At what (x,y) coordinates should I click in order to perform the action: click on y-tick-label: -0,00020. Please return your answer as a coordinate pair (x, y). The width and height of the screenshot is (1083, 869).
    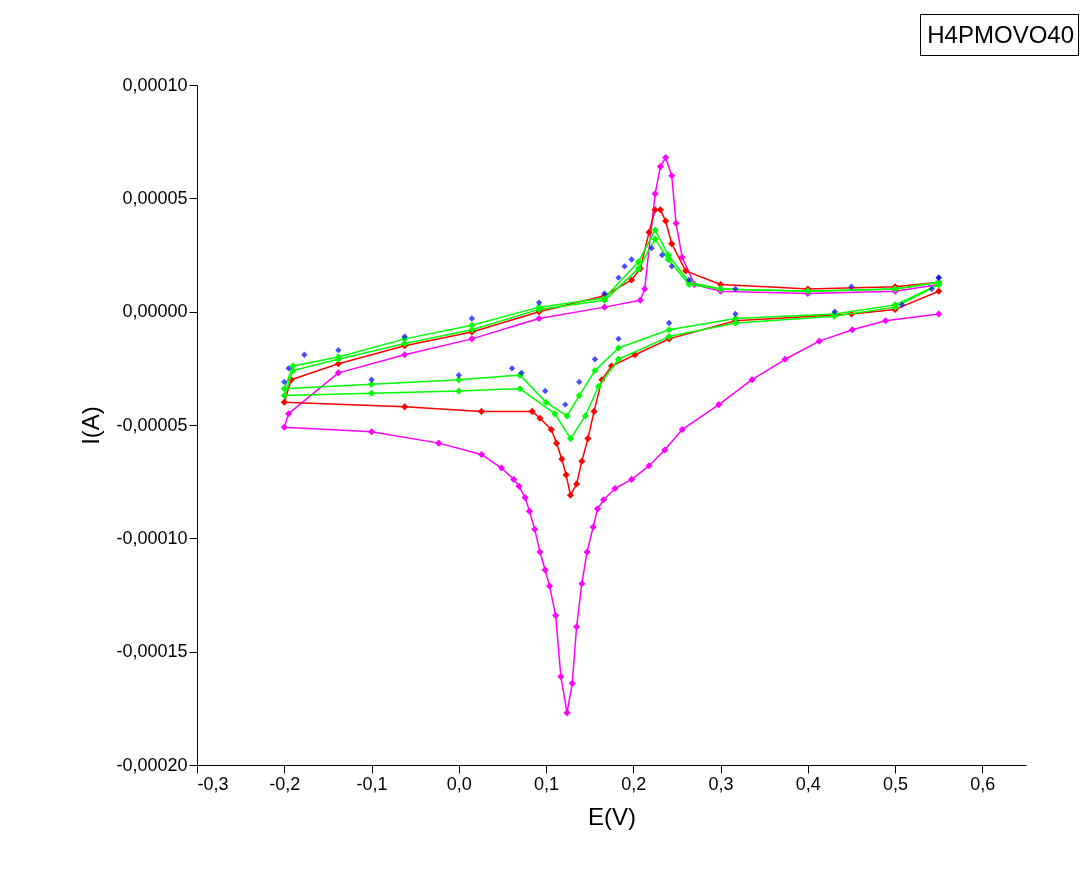
    Looking at the image, I should click on (152, 764).